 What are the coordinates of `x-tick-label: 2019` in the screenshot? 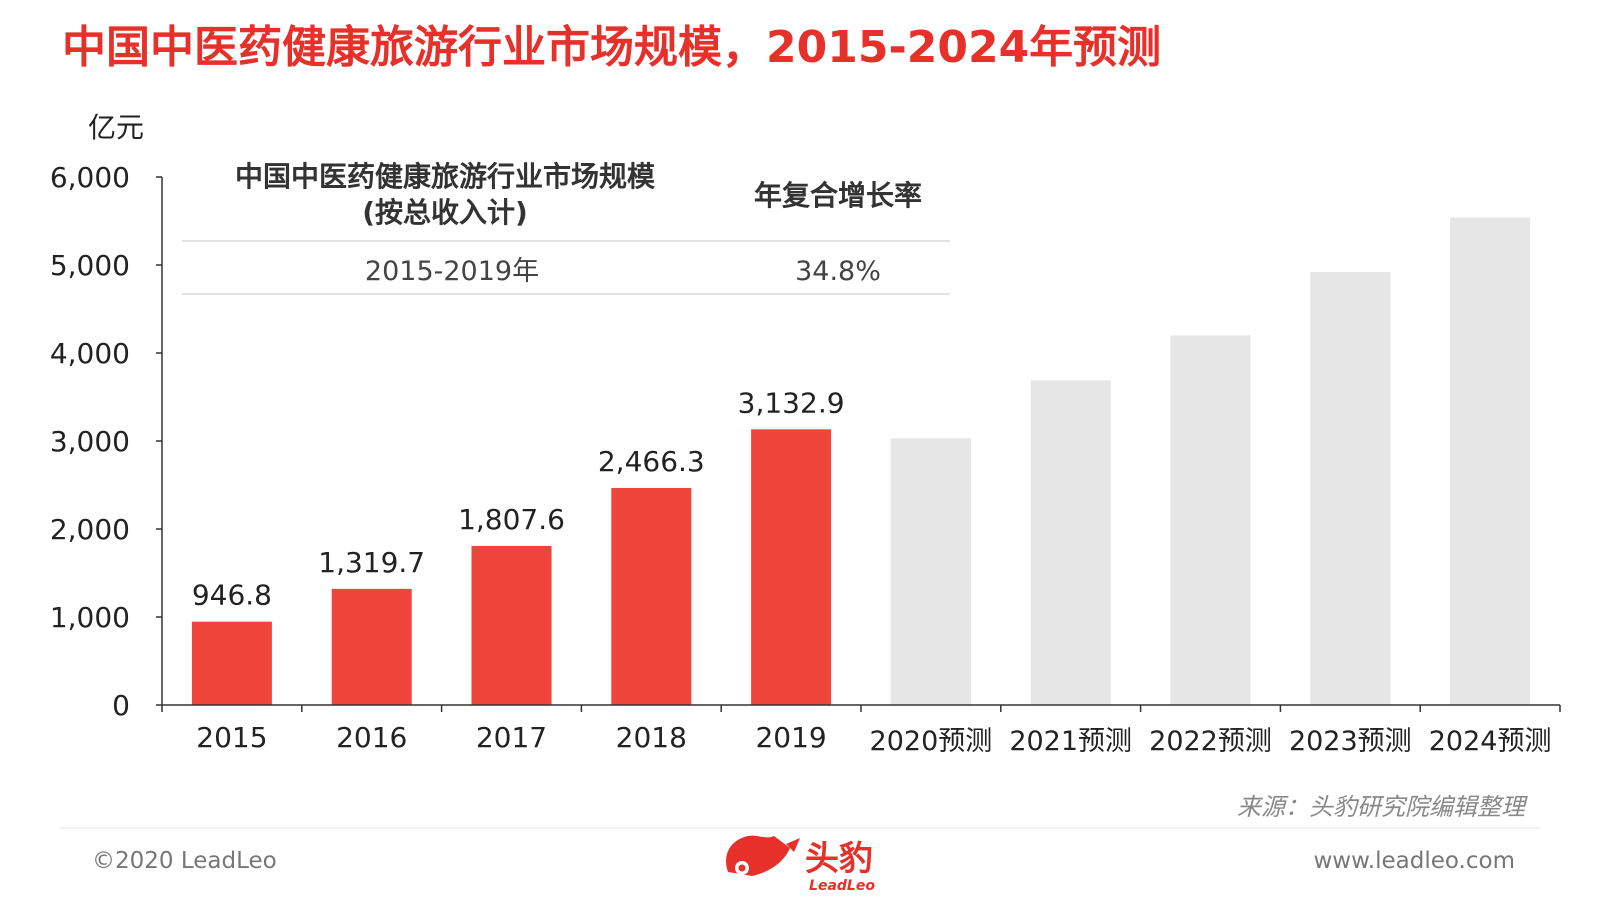 It's located at (790, 737).